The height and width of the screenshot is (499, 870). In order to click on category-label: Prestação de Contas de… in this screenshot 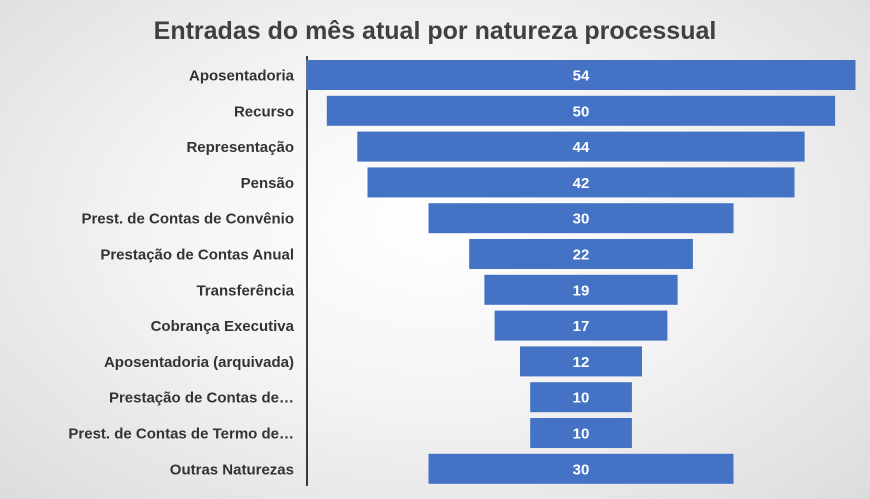, I will do `click(201, 398)`.